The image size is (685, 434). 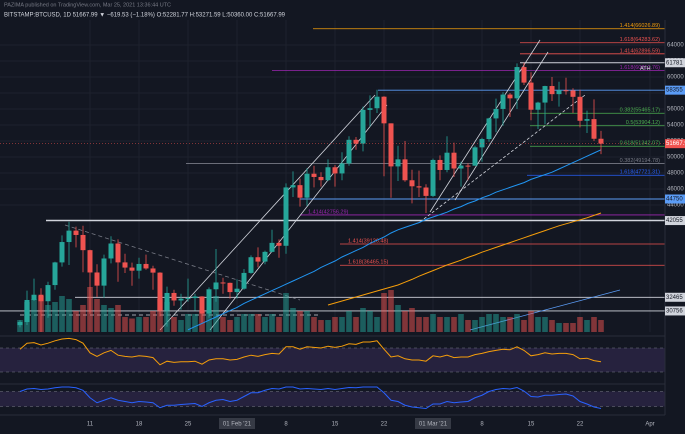 What do you see at coordinates (674, 200) in the screenshot?
I see `price-box-label: 44750` at bounding box center [674, 200].